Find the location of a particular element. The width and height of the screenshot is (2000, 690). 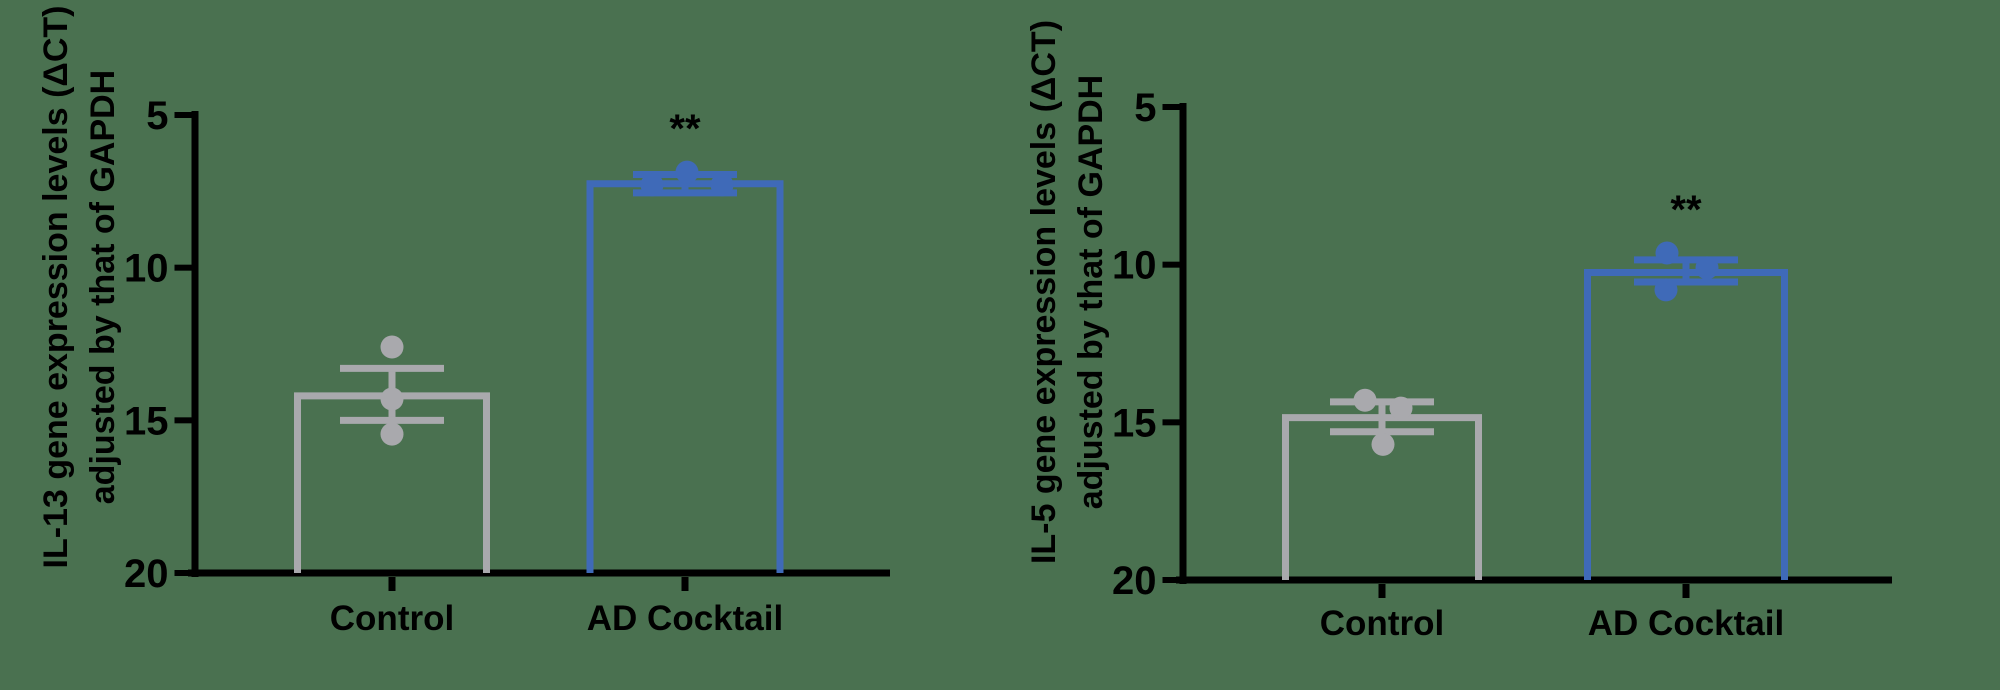

il13-category-label: AD Cocktail is located at coordinates (685, 618).